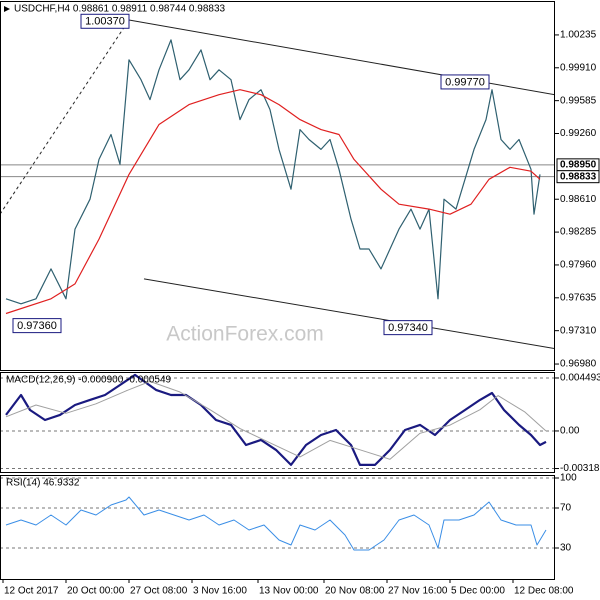 The height and width of the screenshot is (600, 600). I want to click on x-tick-label: 27 Nov 16:00, so click(418, 591).